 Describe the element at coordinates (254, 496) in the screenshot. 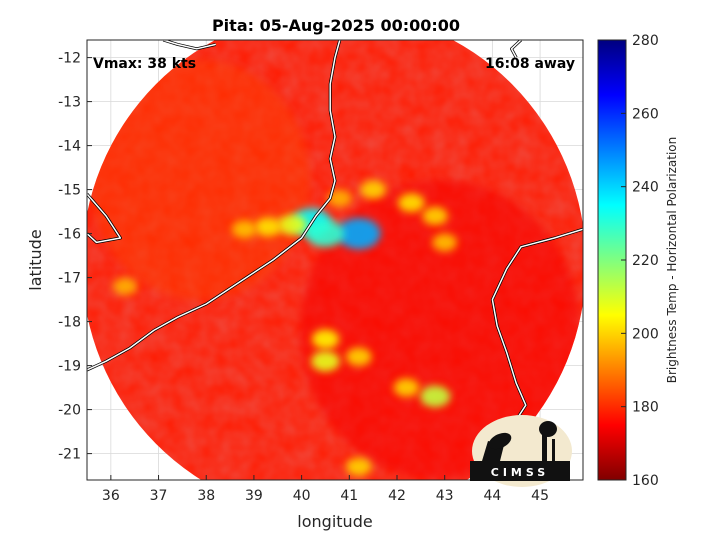

I see `x-tick-label: 39` at that location.